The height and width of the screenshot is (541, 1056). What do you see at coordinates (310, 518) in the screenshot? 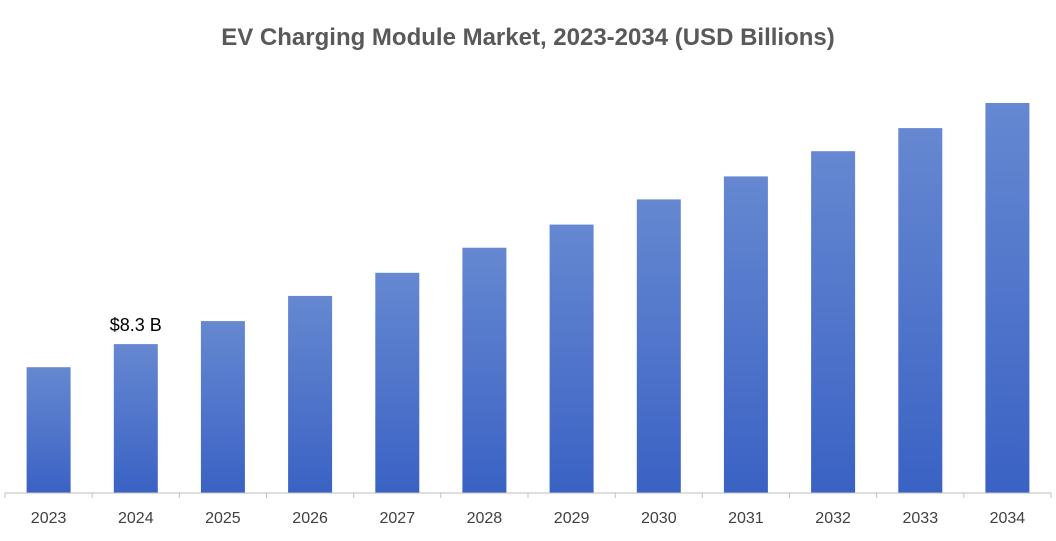
I see `x-tick-label-2026: 2026` at bounding box center [310, 518].